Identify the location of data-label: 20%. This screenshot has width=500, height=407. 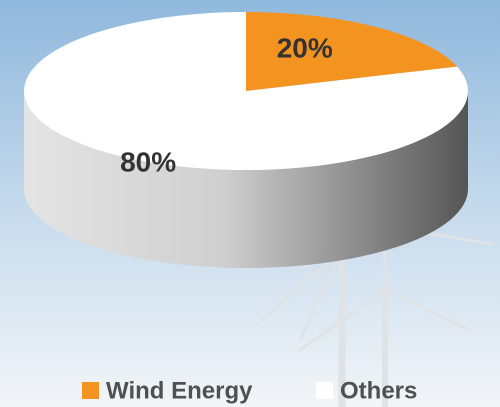
(305, 48).